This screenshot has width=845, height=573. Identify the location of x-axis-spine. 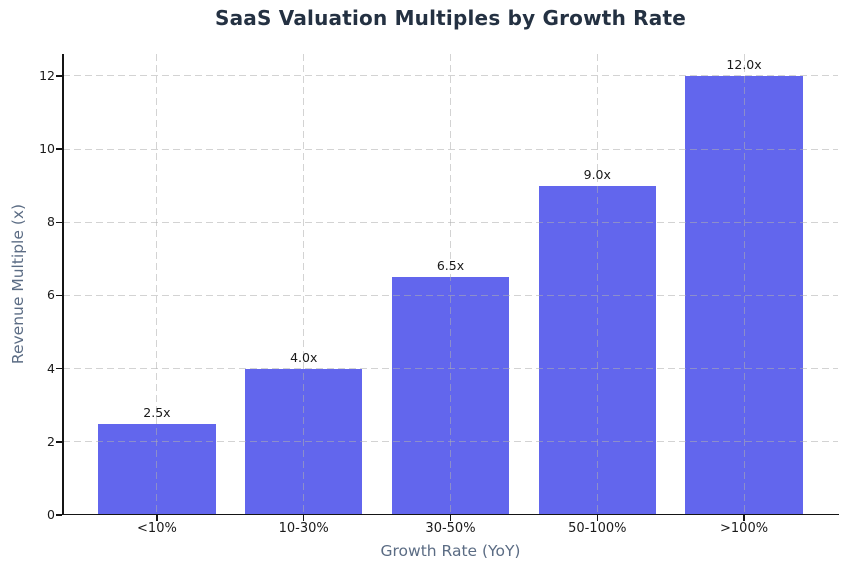
(450, 514).